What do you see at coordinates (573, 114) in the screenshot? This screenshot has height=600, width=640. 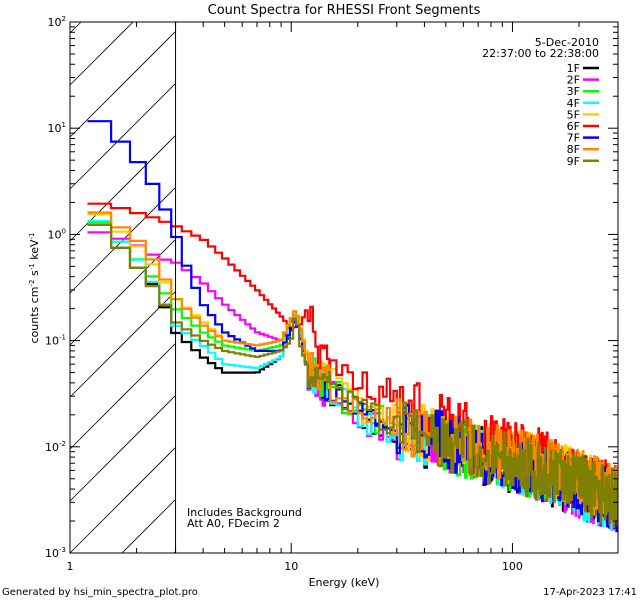 I see `legend-label-5F: 5F` at bounding box center [573, 114].